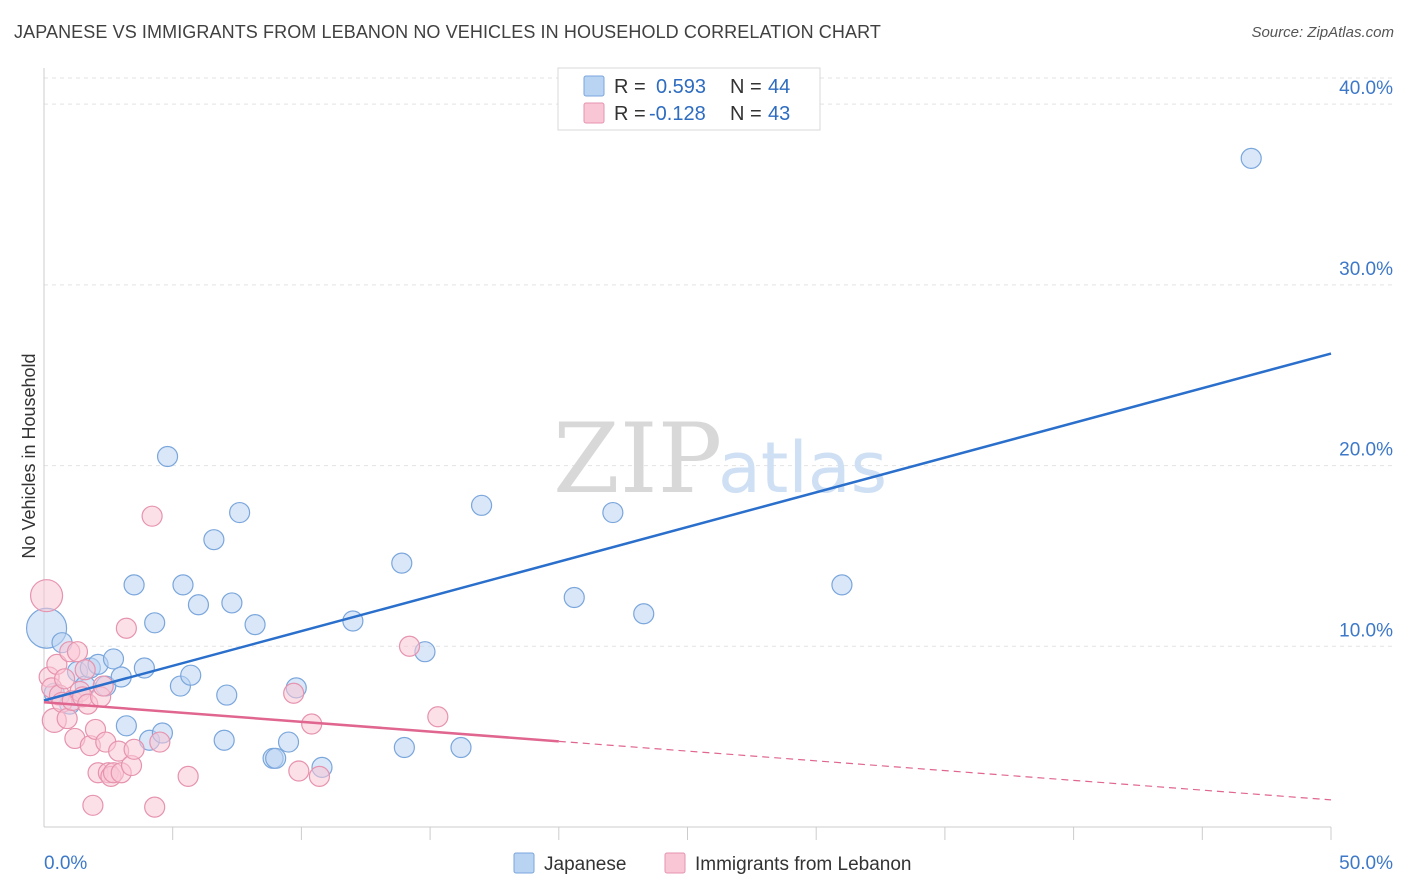 The image size is (1406, 892). I want to click on legend-swatch-japanese, so click(594, 86).